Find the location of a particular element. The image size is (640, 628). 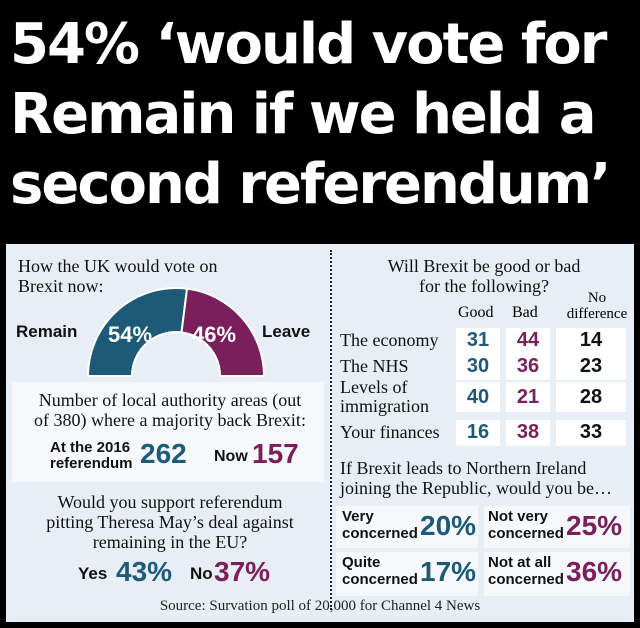

ni-very-value: 20% is located at coordinates (448, 525).